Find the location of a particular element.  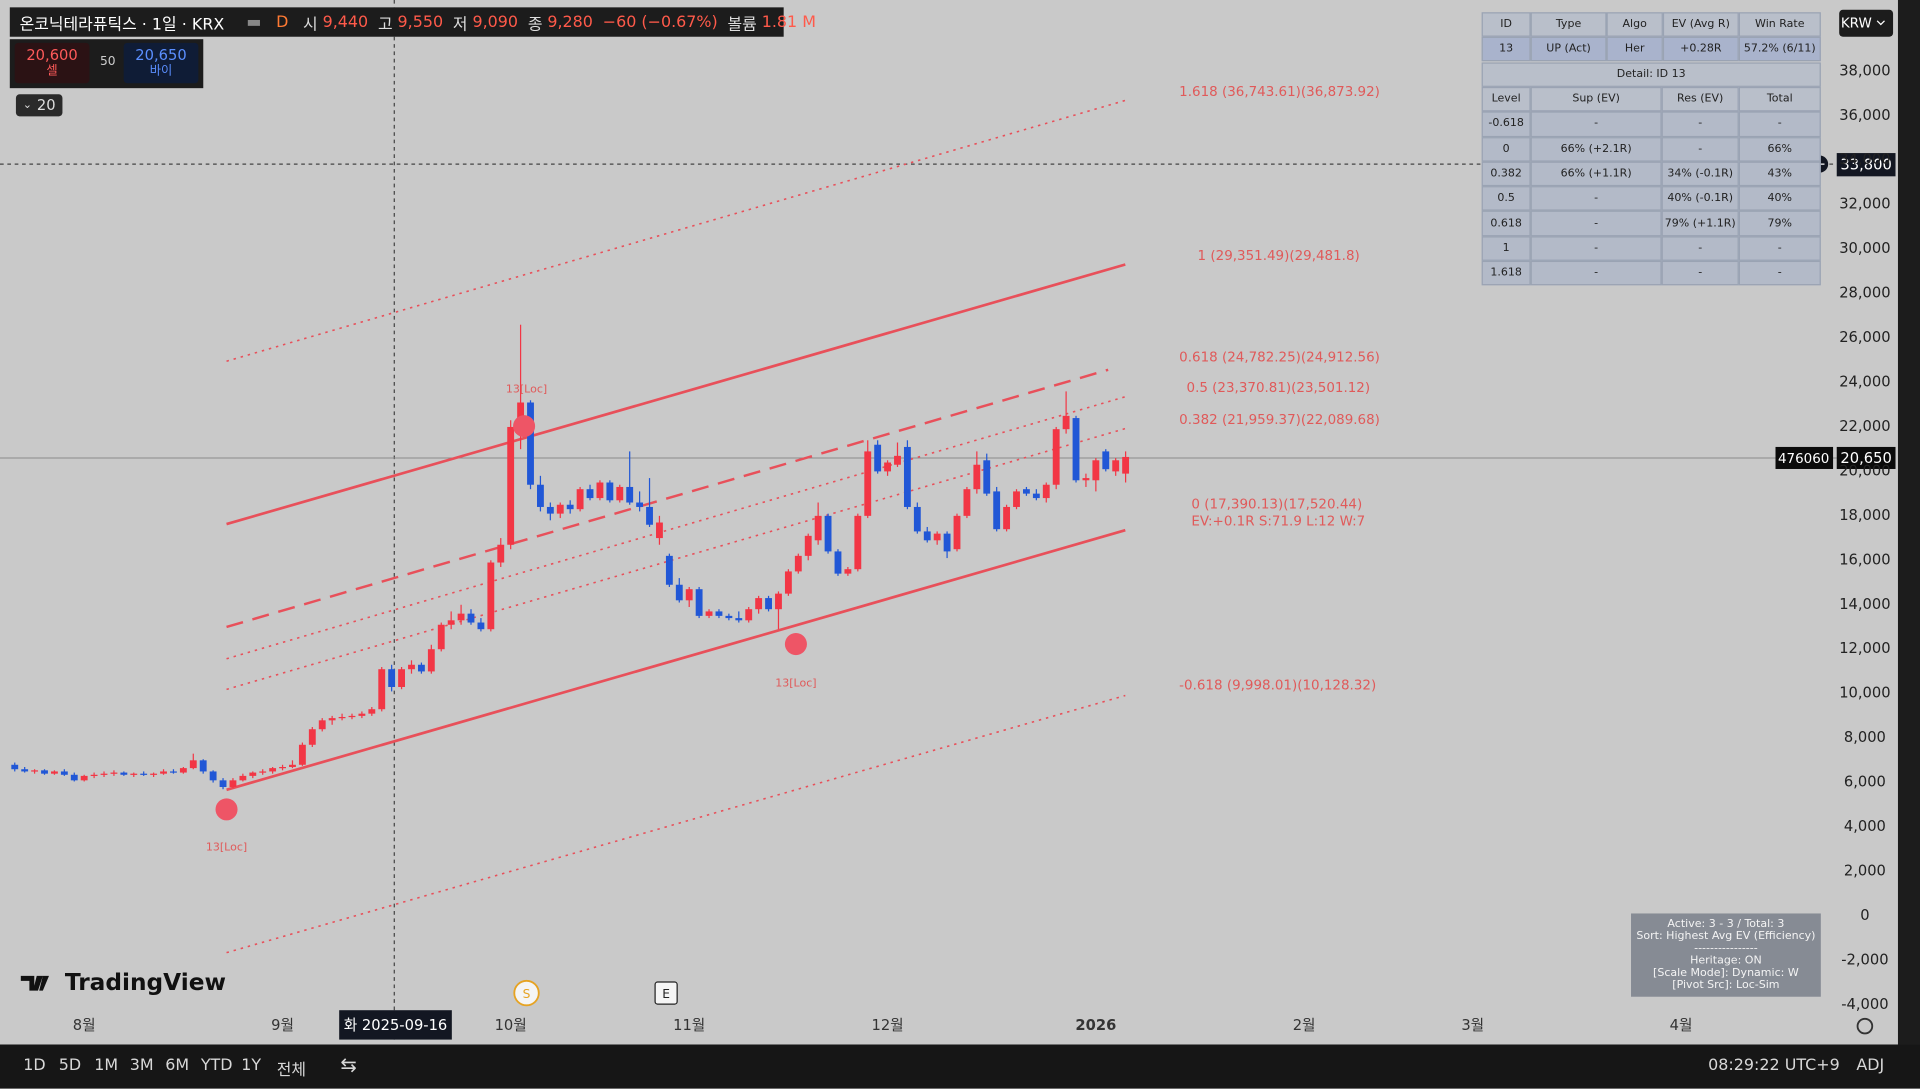

table-cell: UP (Act) is located at coordinates (1568, 49).